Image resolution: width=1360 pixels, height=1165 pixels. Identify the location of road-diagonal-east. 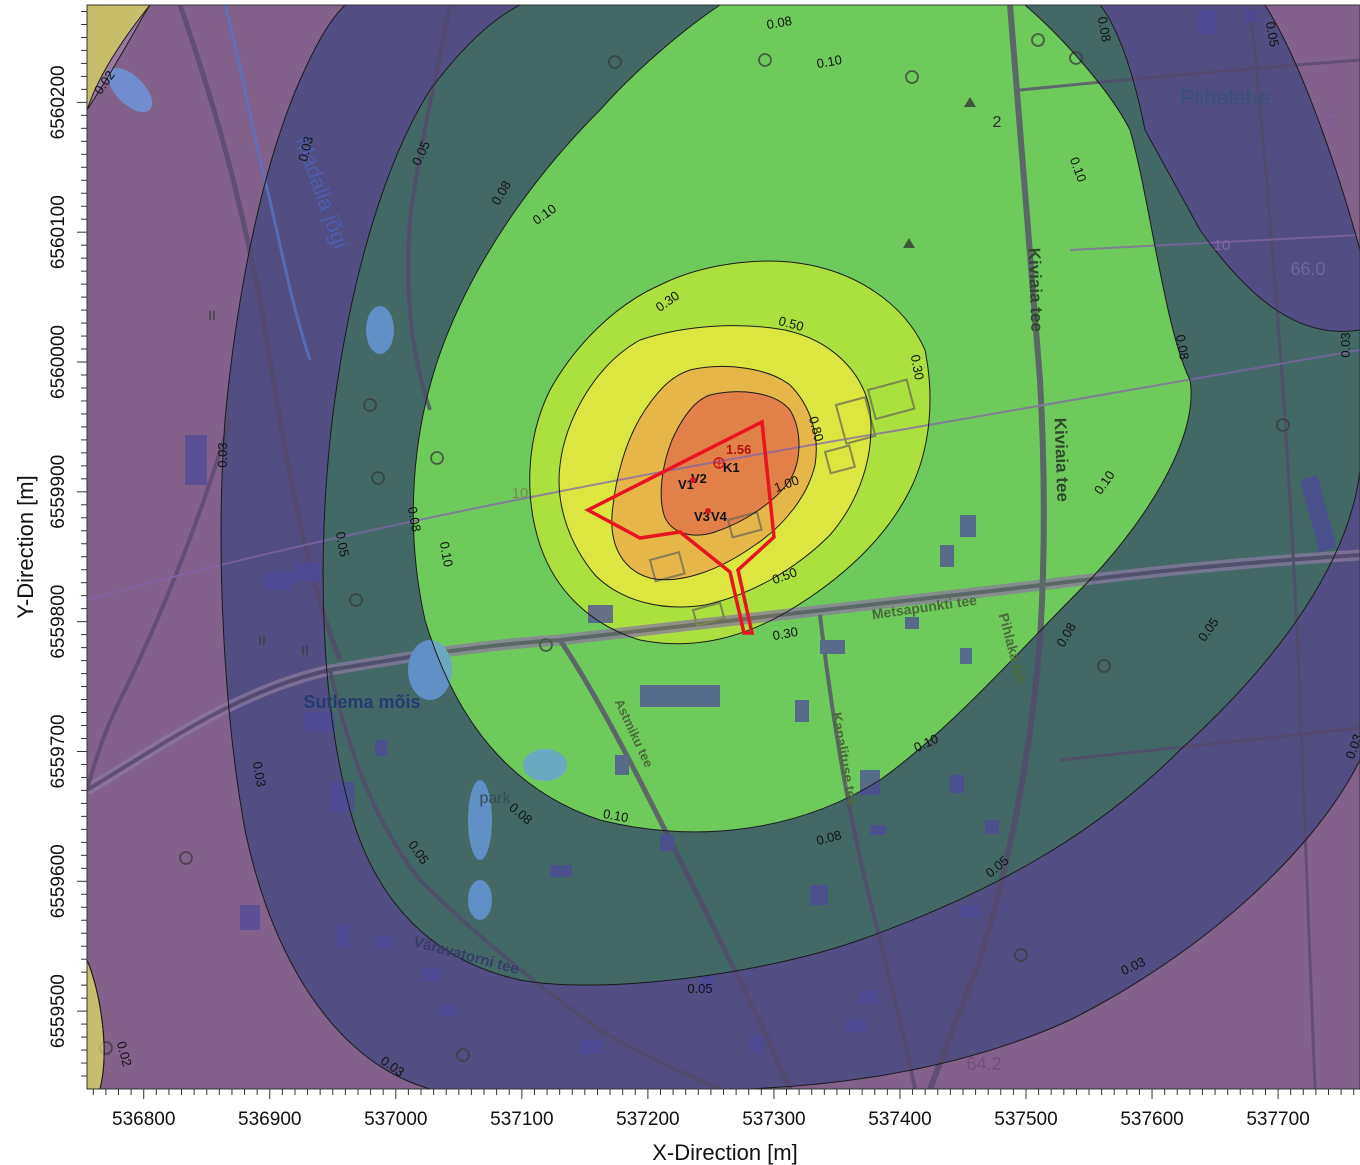
(1282, 547).